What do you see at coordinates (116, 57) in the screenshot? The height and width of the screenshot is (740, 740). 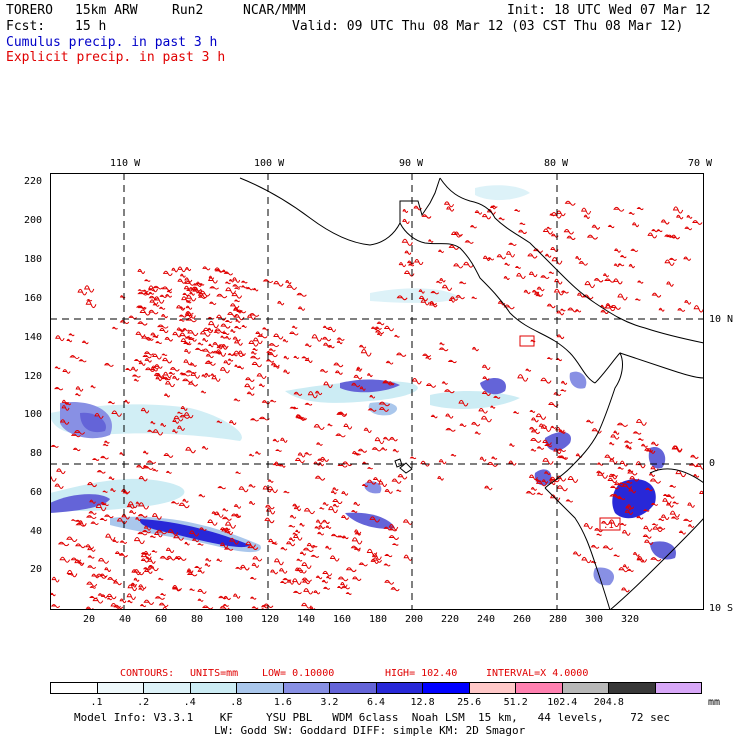 I see `explicit-field-title: Explicit precip. in past 3 h` at bounding box center [116, 57].